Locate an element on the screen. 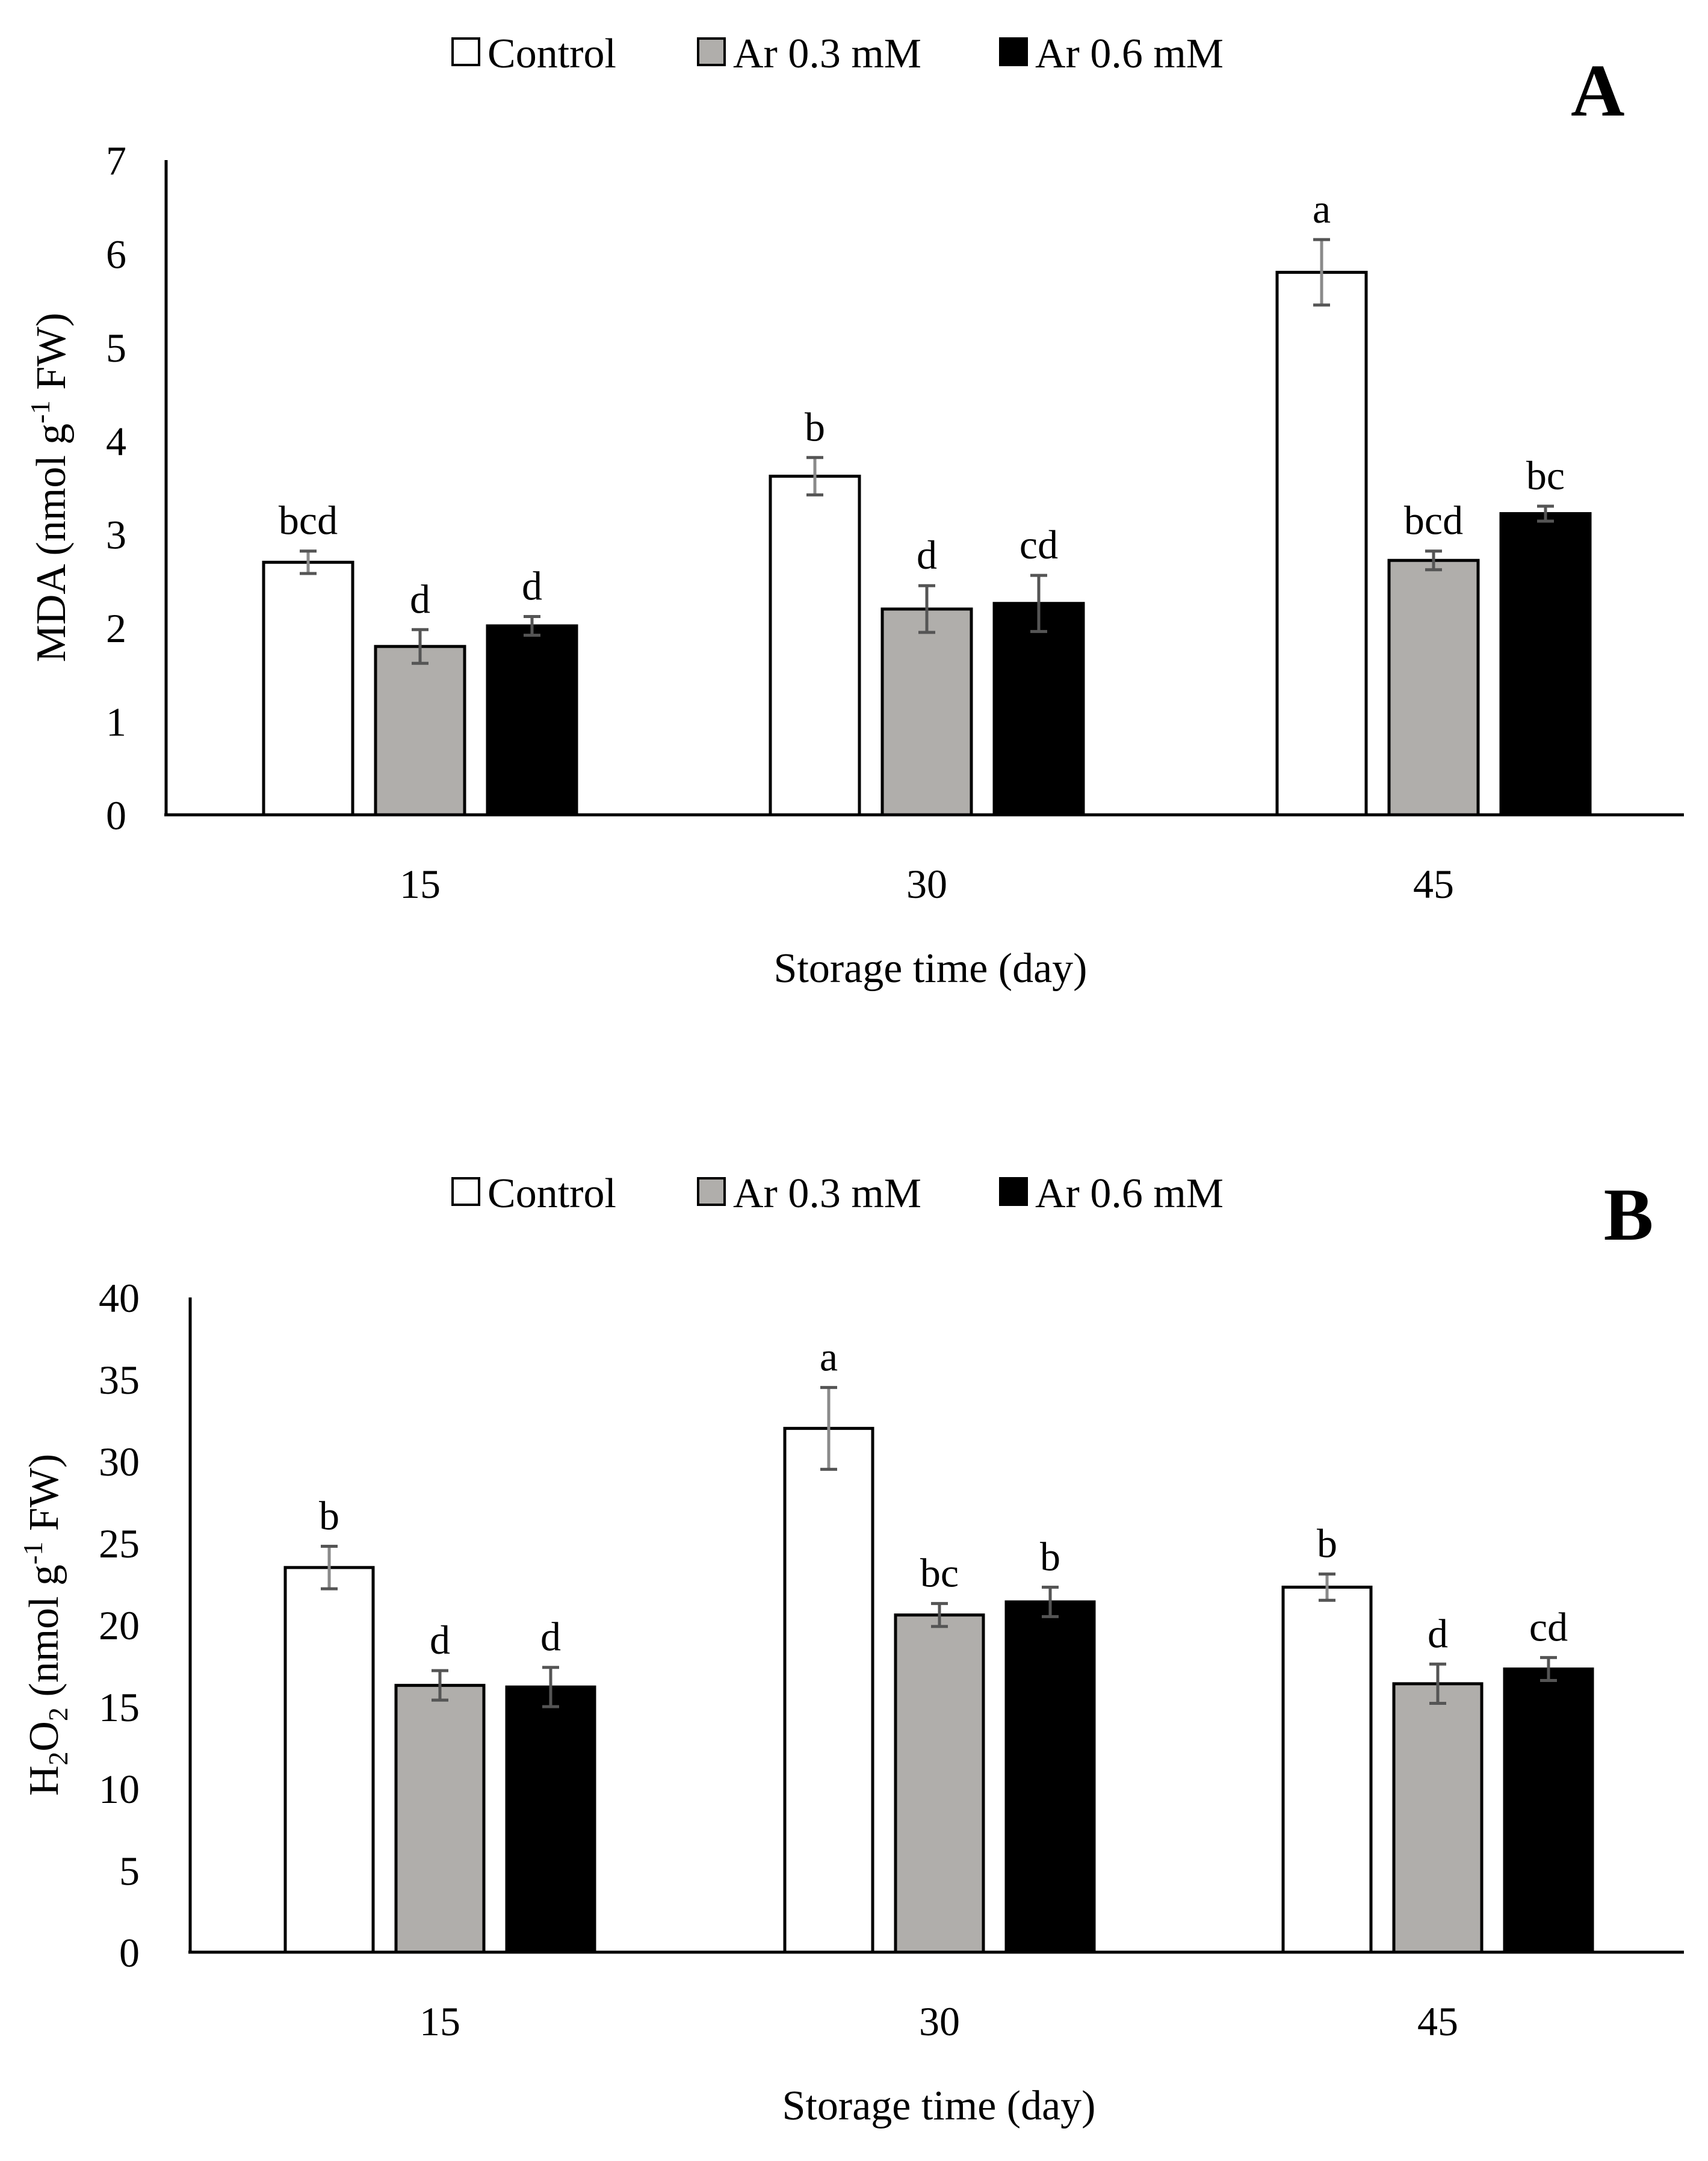 The width and height of the screenshot is (1708, 2161). error-bars-b is located at coordinates (939, 1547).